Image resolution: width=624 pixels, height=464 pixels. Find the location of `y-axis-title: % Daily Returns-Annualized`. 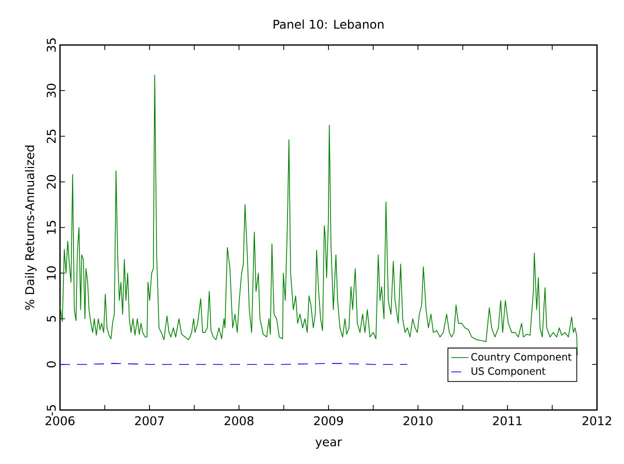

y-axis-title: % Daily Returns-Annualized is located at coordinates (30, 228).